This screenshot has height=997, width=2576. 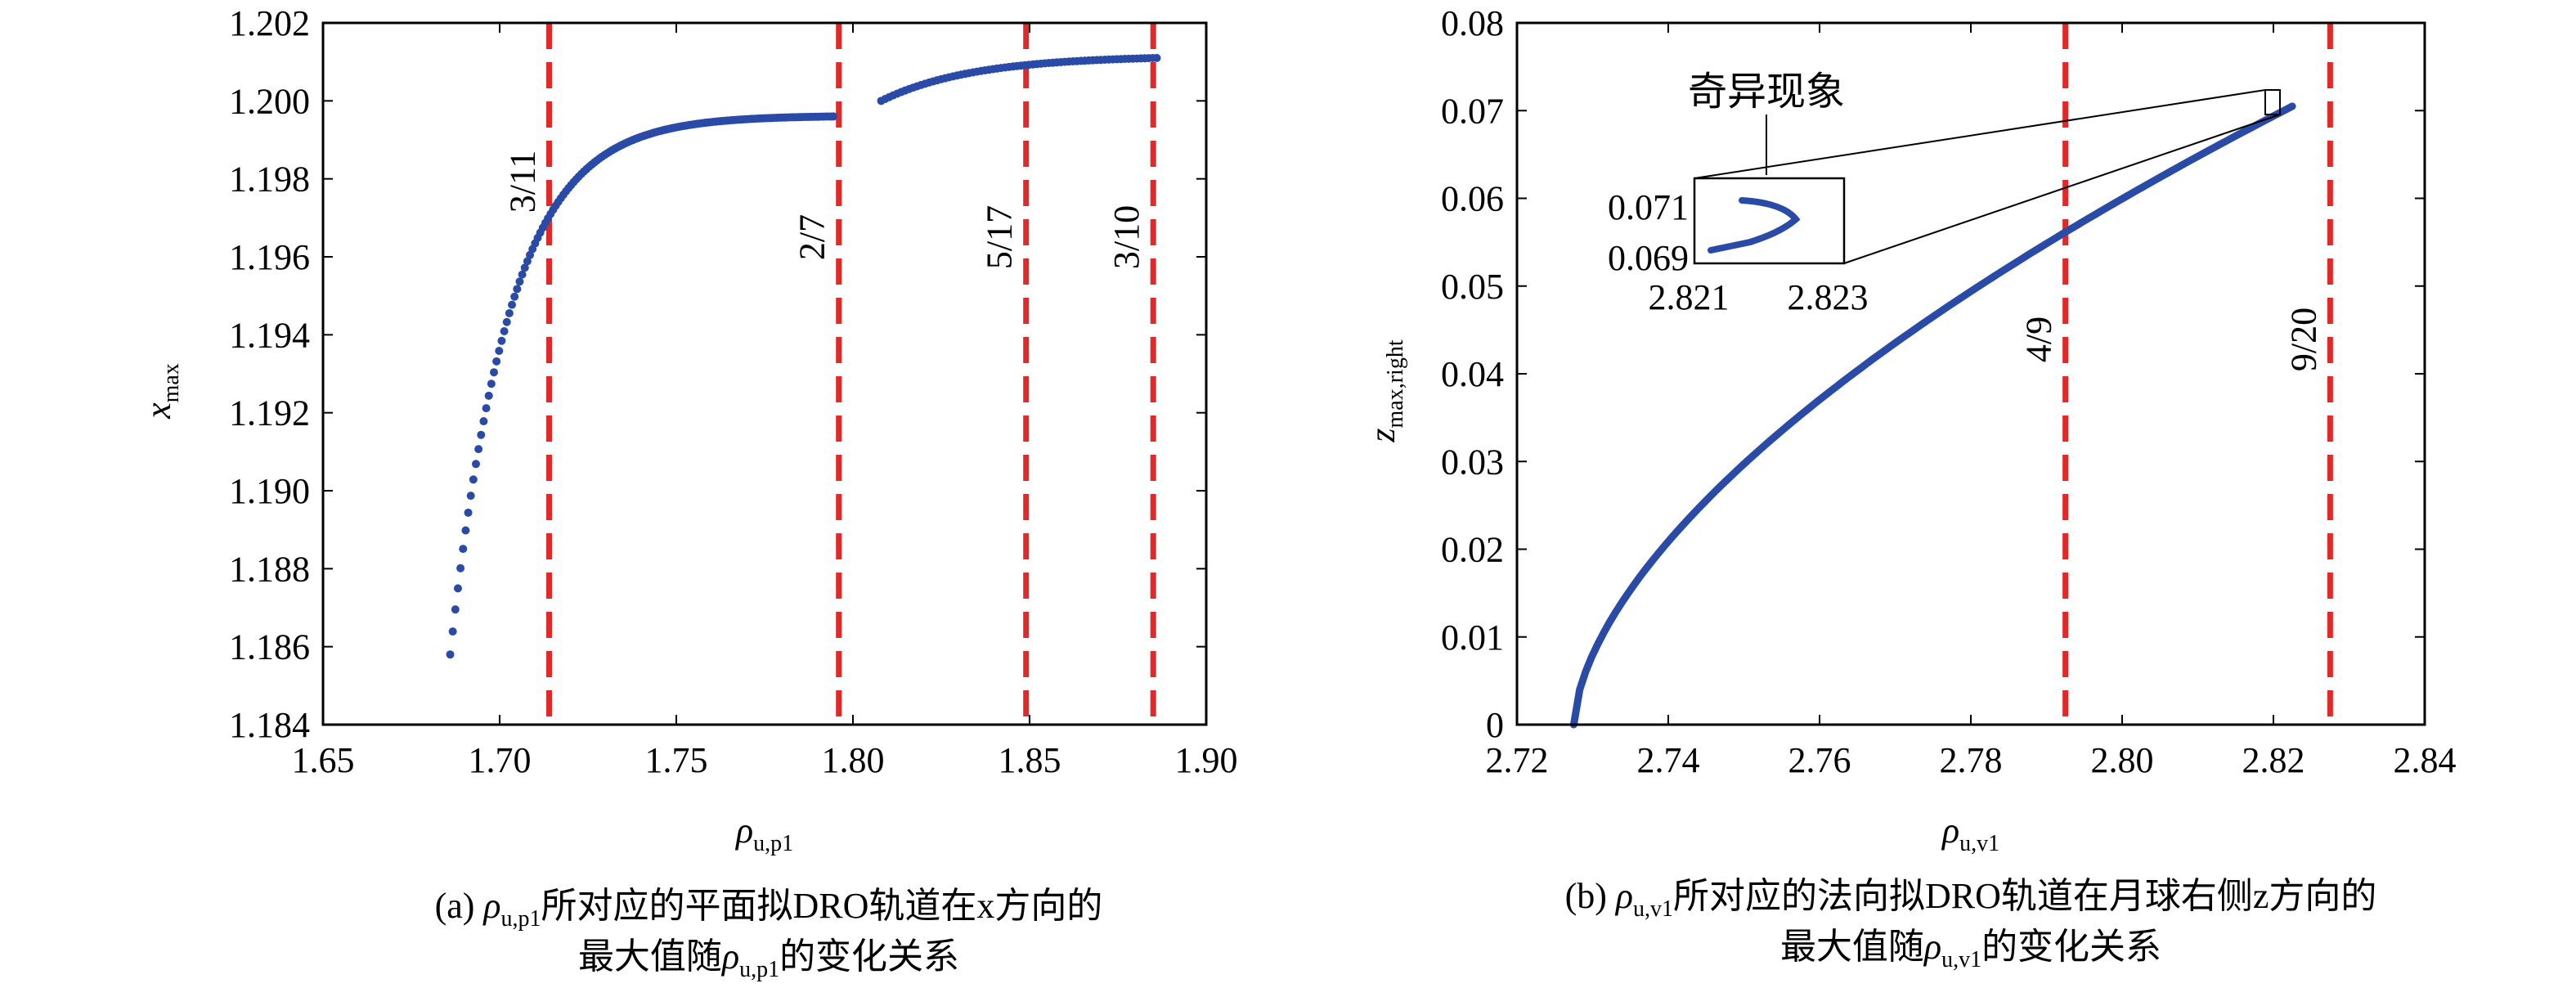 I want to click on panel-a-resonance-label: 2/7, so click(x=812, y=237).